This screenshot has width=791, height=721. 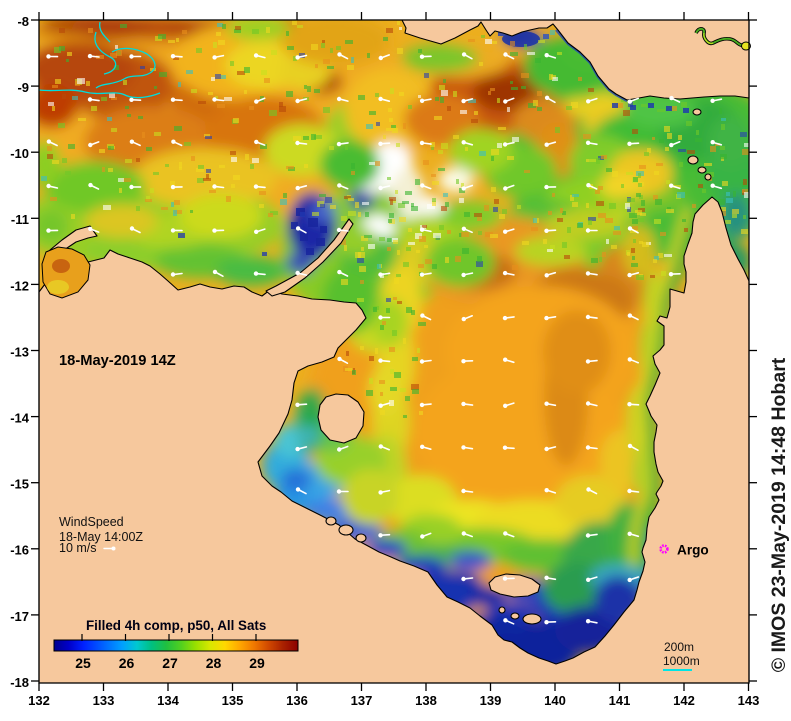 What do you see at coordinates (297, 700) in the screenshot?
I see `svg-text: 136` at bounding box center [297, 700].